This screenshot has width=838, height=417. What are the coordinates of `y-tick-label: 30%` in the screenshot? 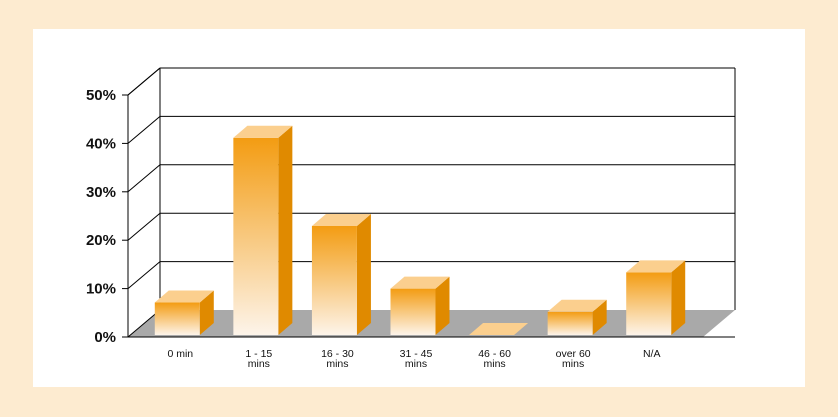 It's located at (101, 192).